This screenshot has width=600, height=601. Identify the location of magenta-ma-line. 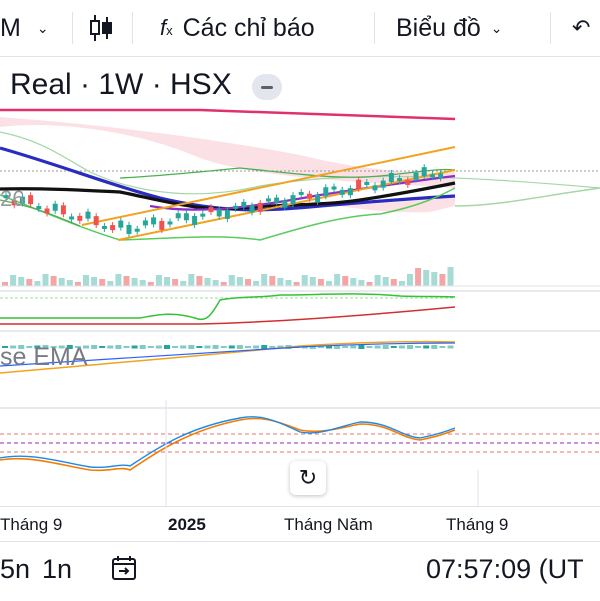
(228, 114).